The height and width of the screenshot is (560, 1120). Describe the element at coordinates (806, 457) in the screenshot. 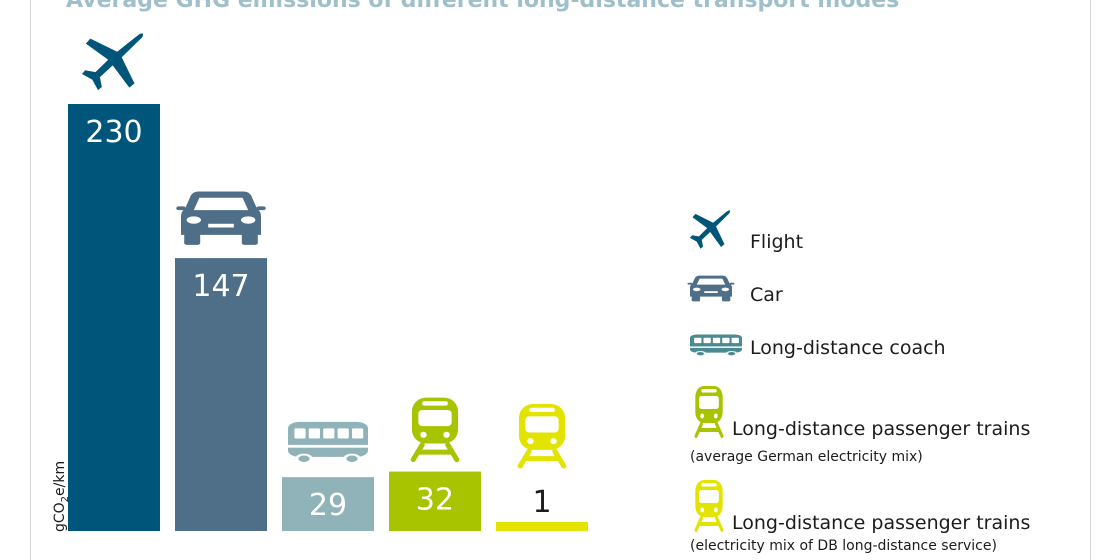

I see `legend-sub-train-avg: (average German electricity mix)` at that location.